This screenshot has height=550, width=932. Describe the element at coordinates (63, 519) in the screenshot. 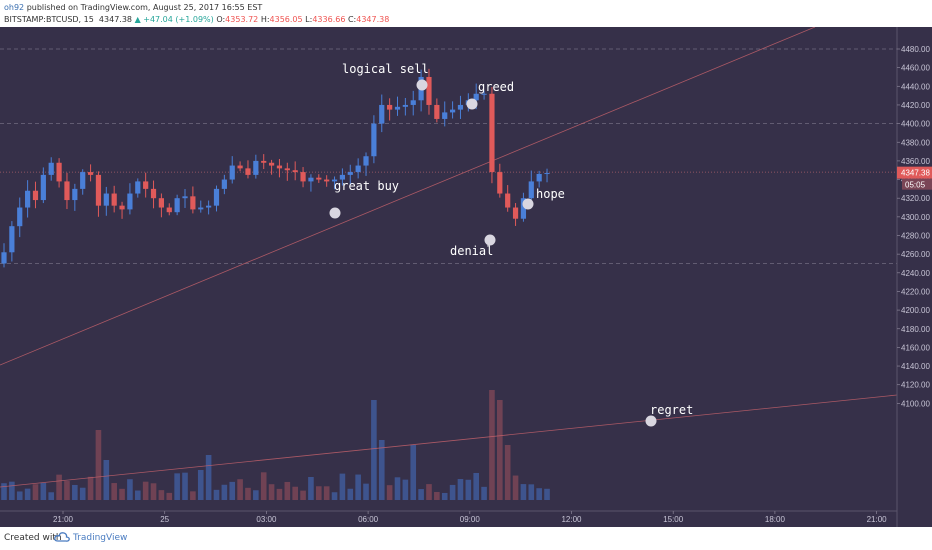

I see `time-tick-label: 21:00` at that location.